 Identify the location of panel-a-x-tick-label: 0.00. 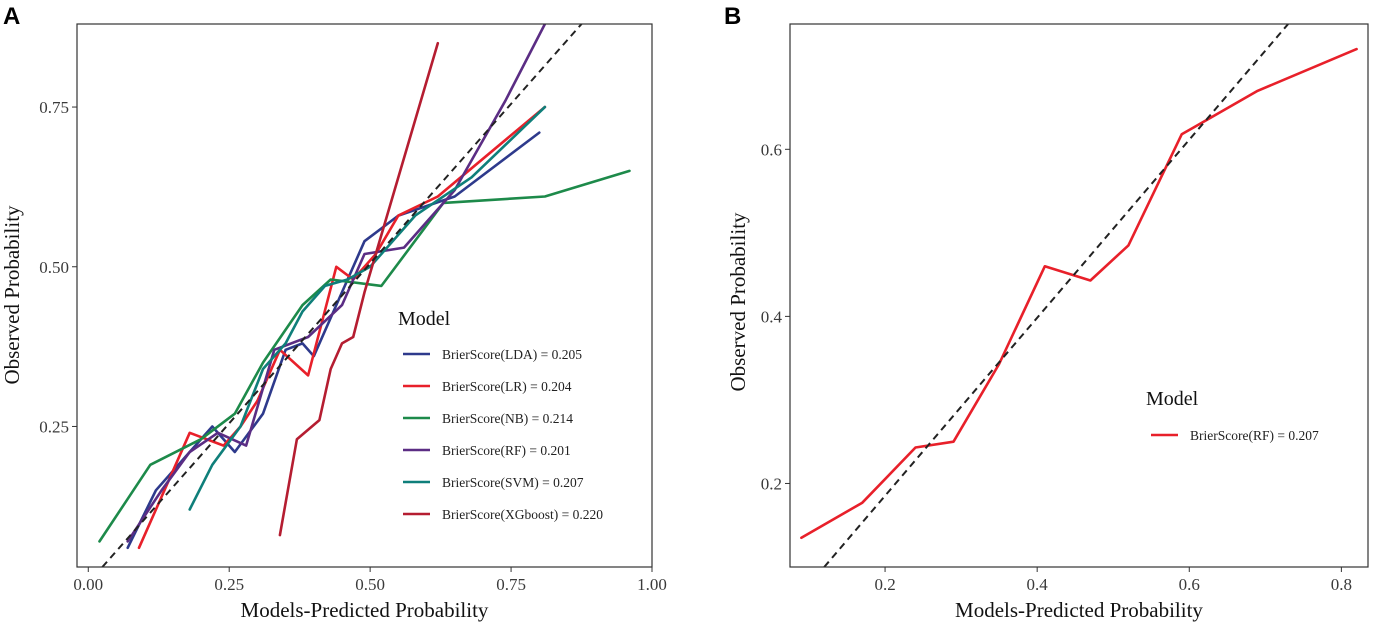
(88, 584).